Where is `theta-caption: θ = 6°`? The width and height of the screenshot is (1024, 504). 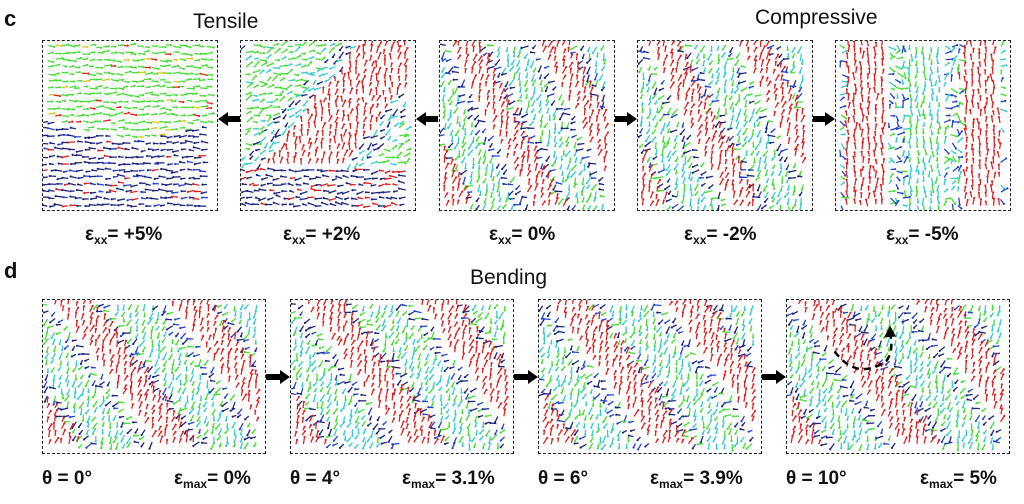 theta-caption: θ = 6° is located at coordinates (563, 478).